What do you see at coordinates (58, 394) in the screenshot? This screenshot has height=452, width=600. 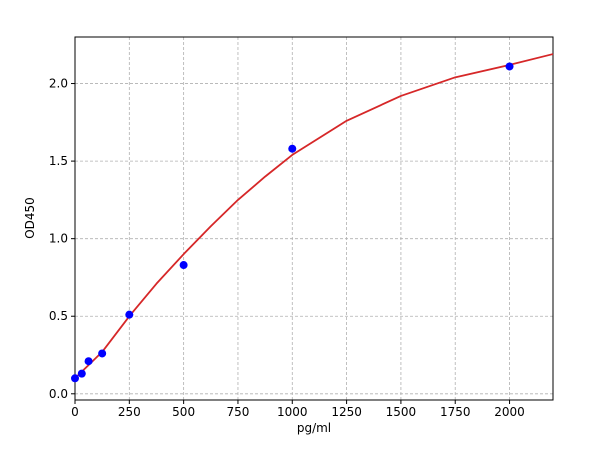 I see `y-tick-label: 0.0` at bounding box center [58, 394].